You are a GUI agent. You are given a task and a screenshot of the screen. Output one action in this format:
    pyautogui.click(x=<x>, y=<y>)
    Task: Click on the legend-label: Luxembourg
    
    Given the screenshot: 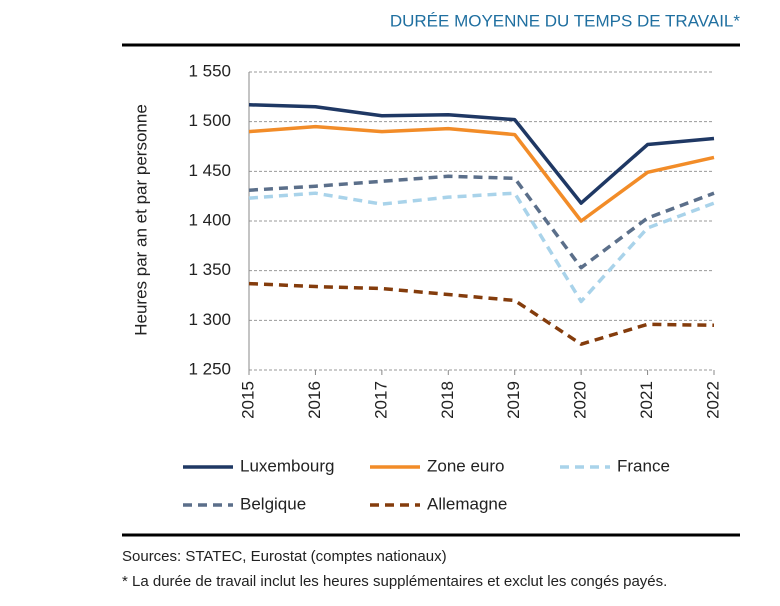 What is the action you would take?
    pyautogui.click(x=287, y=465)
    